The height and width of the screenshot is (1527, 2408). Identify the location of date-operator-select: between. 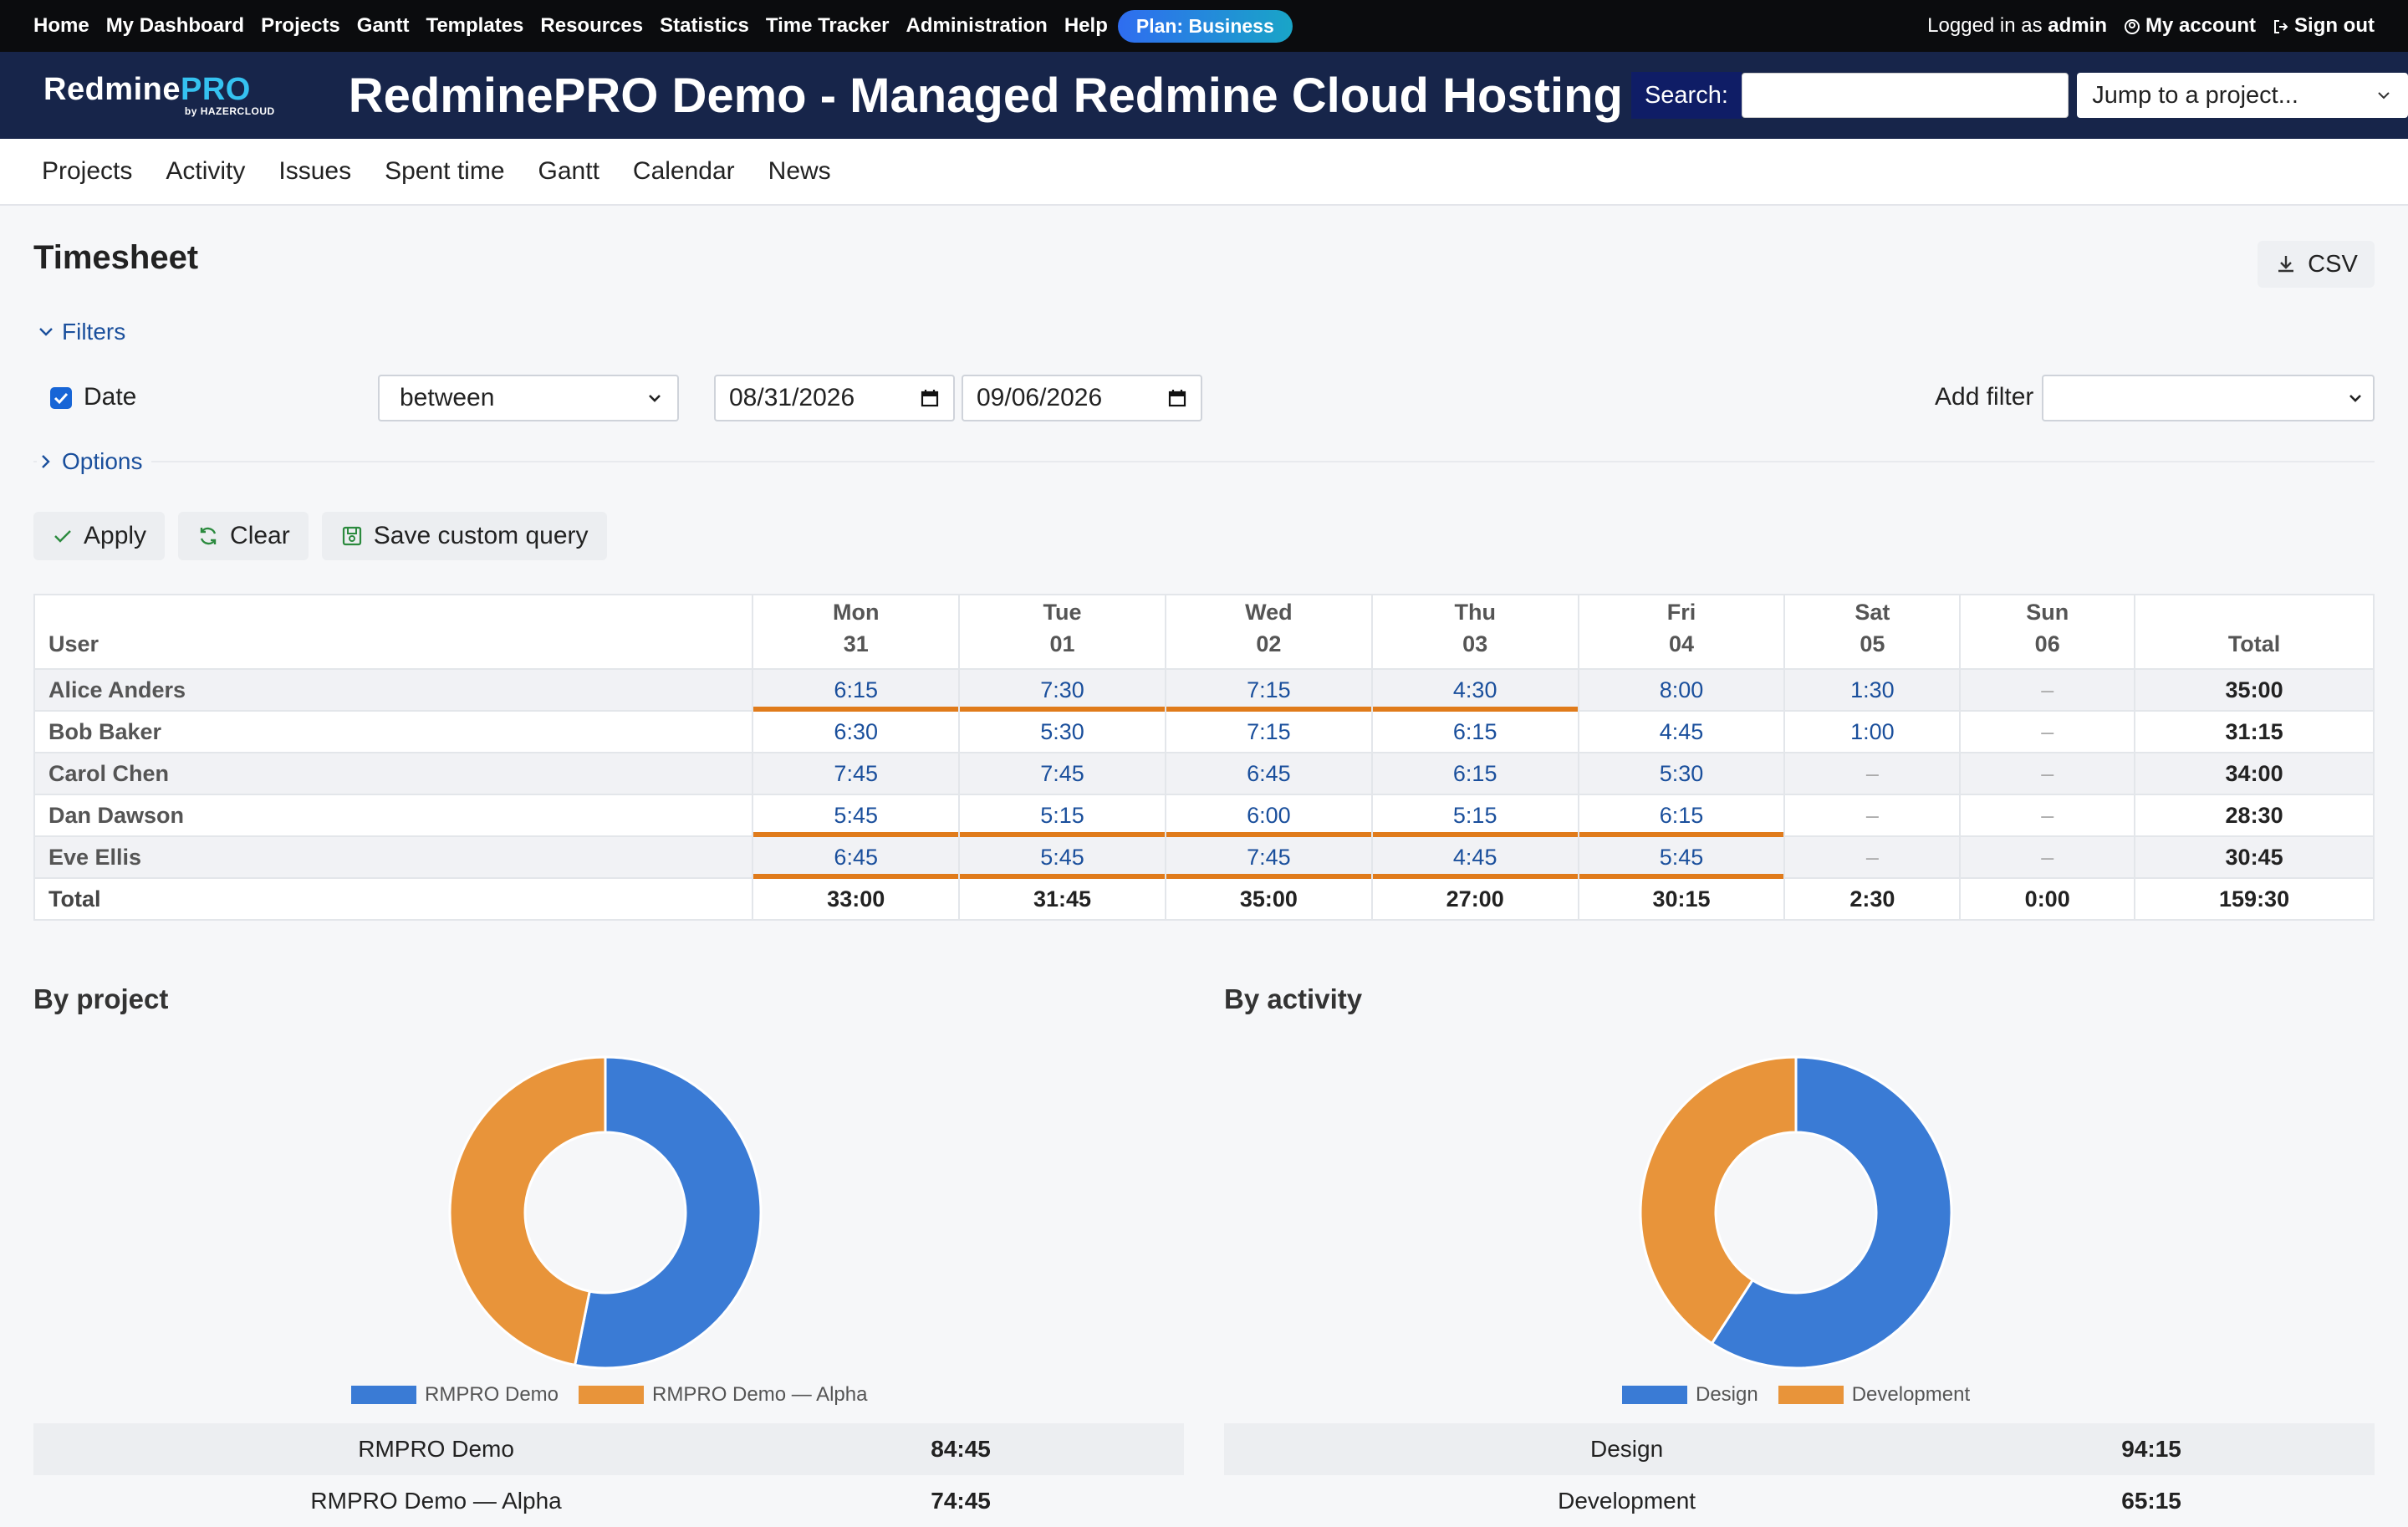
(528, 398).